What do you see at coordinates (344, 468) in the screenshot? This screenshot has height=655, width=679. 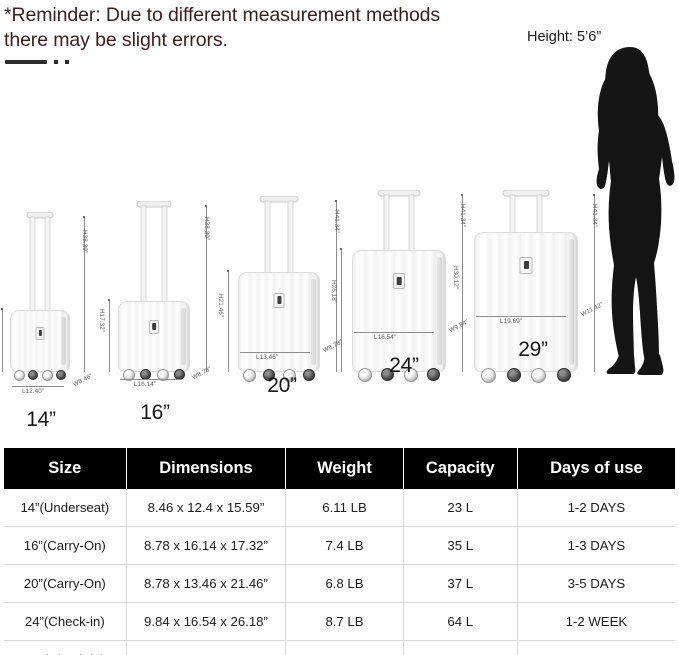 I see `column-header-weight: Weight` at bounding box center [344, 468].